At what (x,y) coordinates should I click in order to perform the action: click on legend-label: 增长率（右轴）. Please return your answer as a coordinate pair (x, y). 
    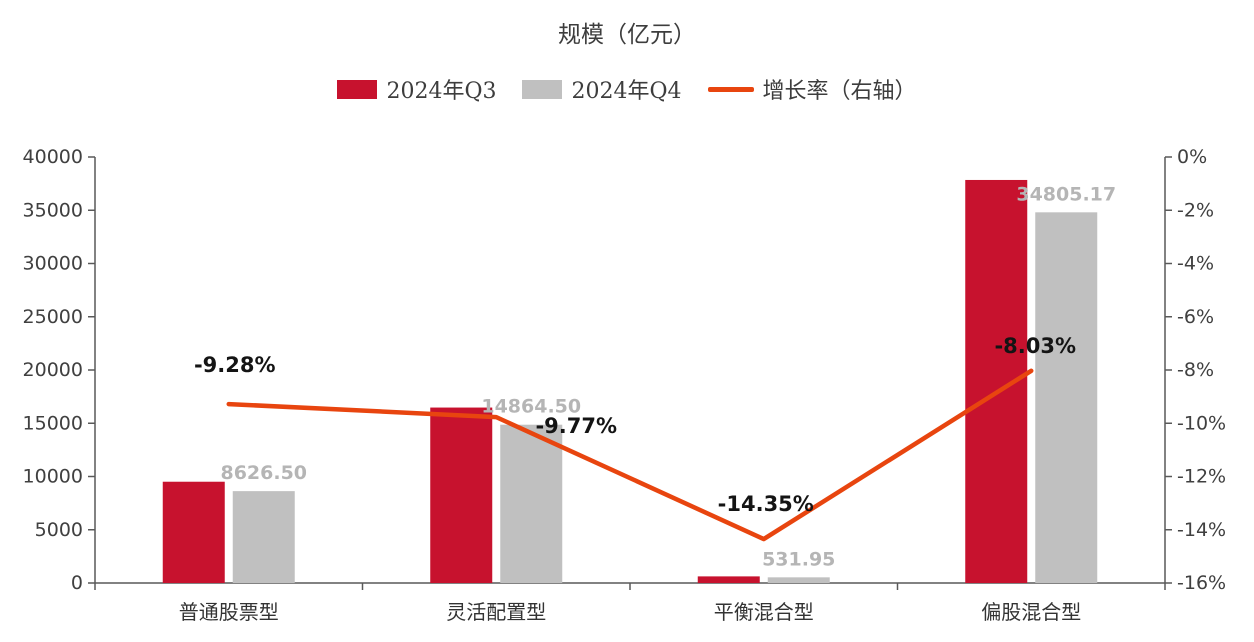
    Looking at the image, I should click on (839, 91).